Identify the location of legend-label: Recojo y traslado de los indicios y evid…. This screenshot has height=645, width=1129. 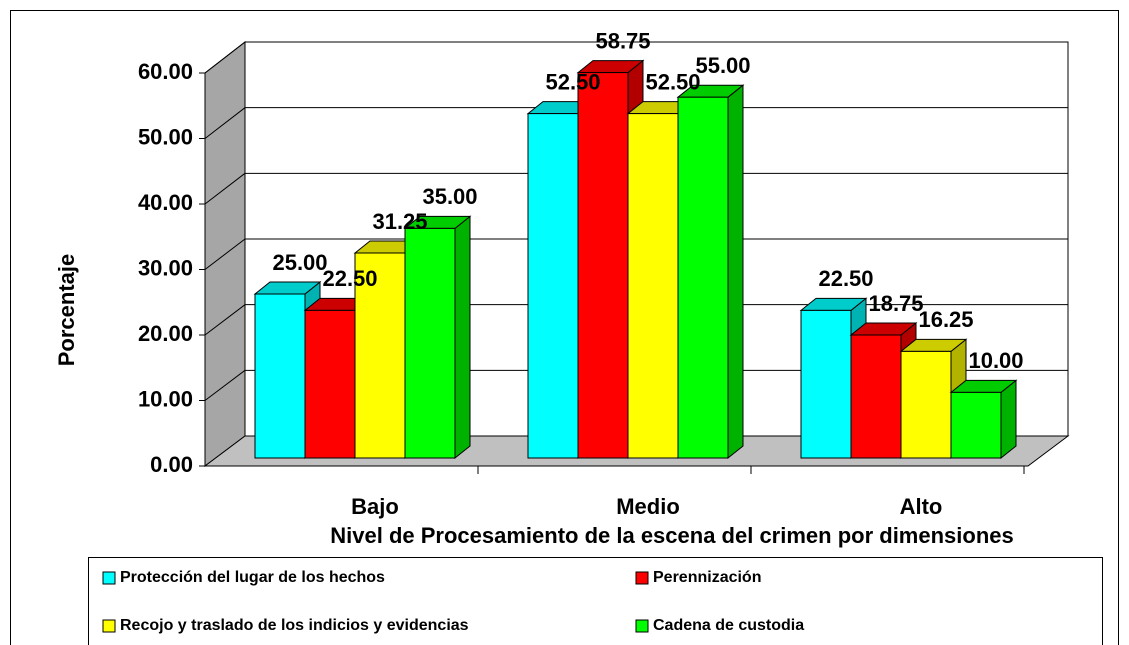
(294, 625).